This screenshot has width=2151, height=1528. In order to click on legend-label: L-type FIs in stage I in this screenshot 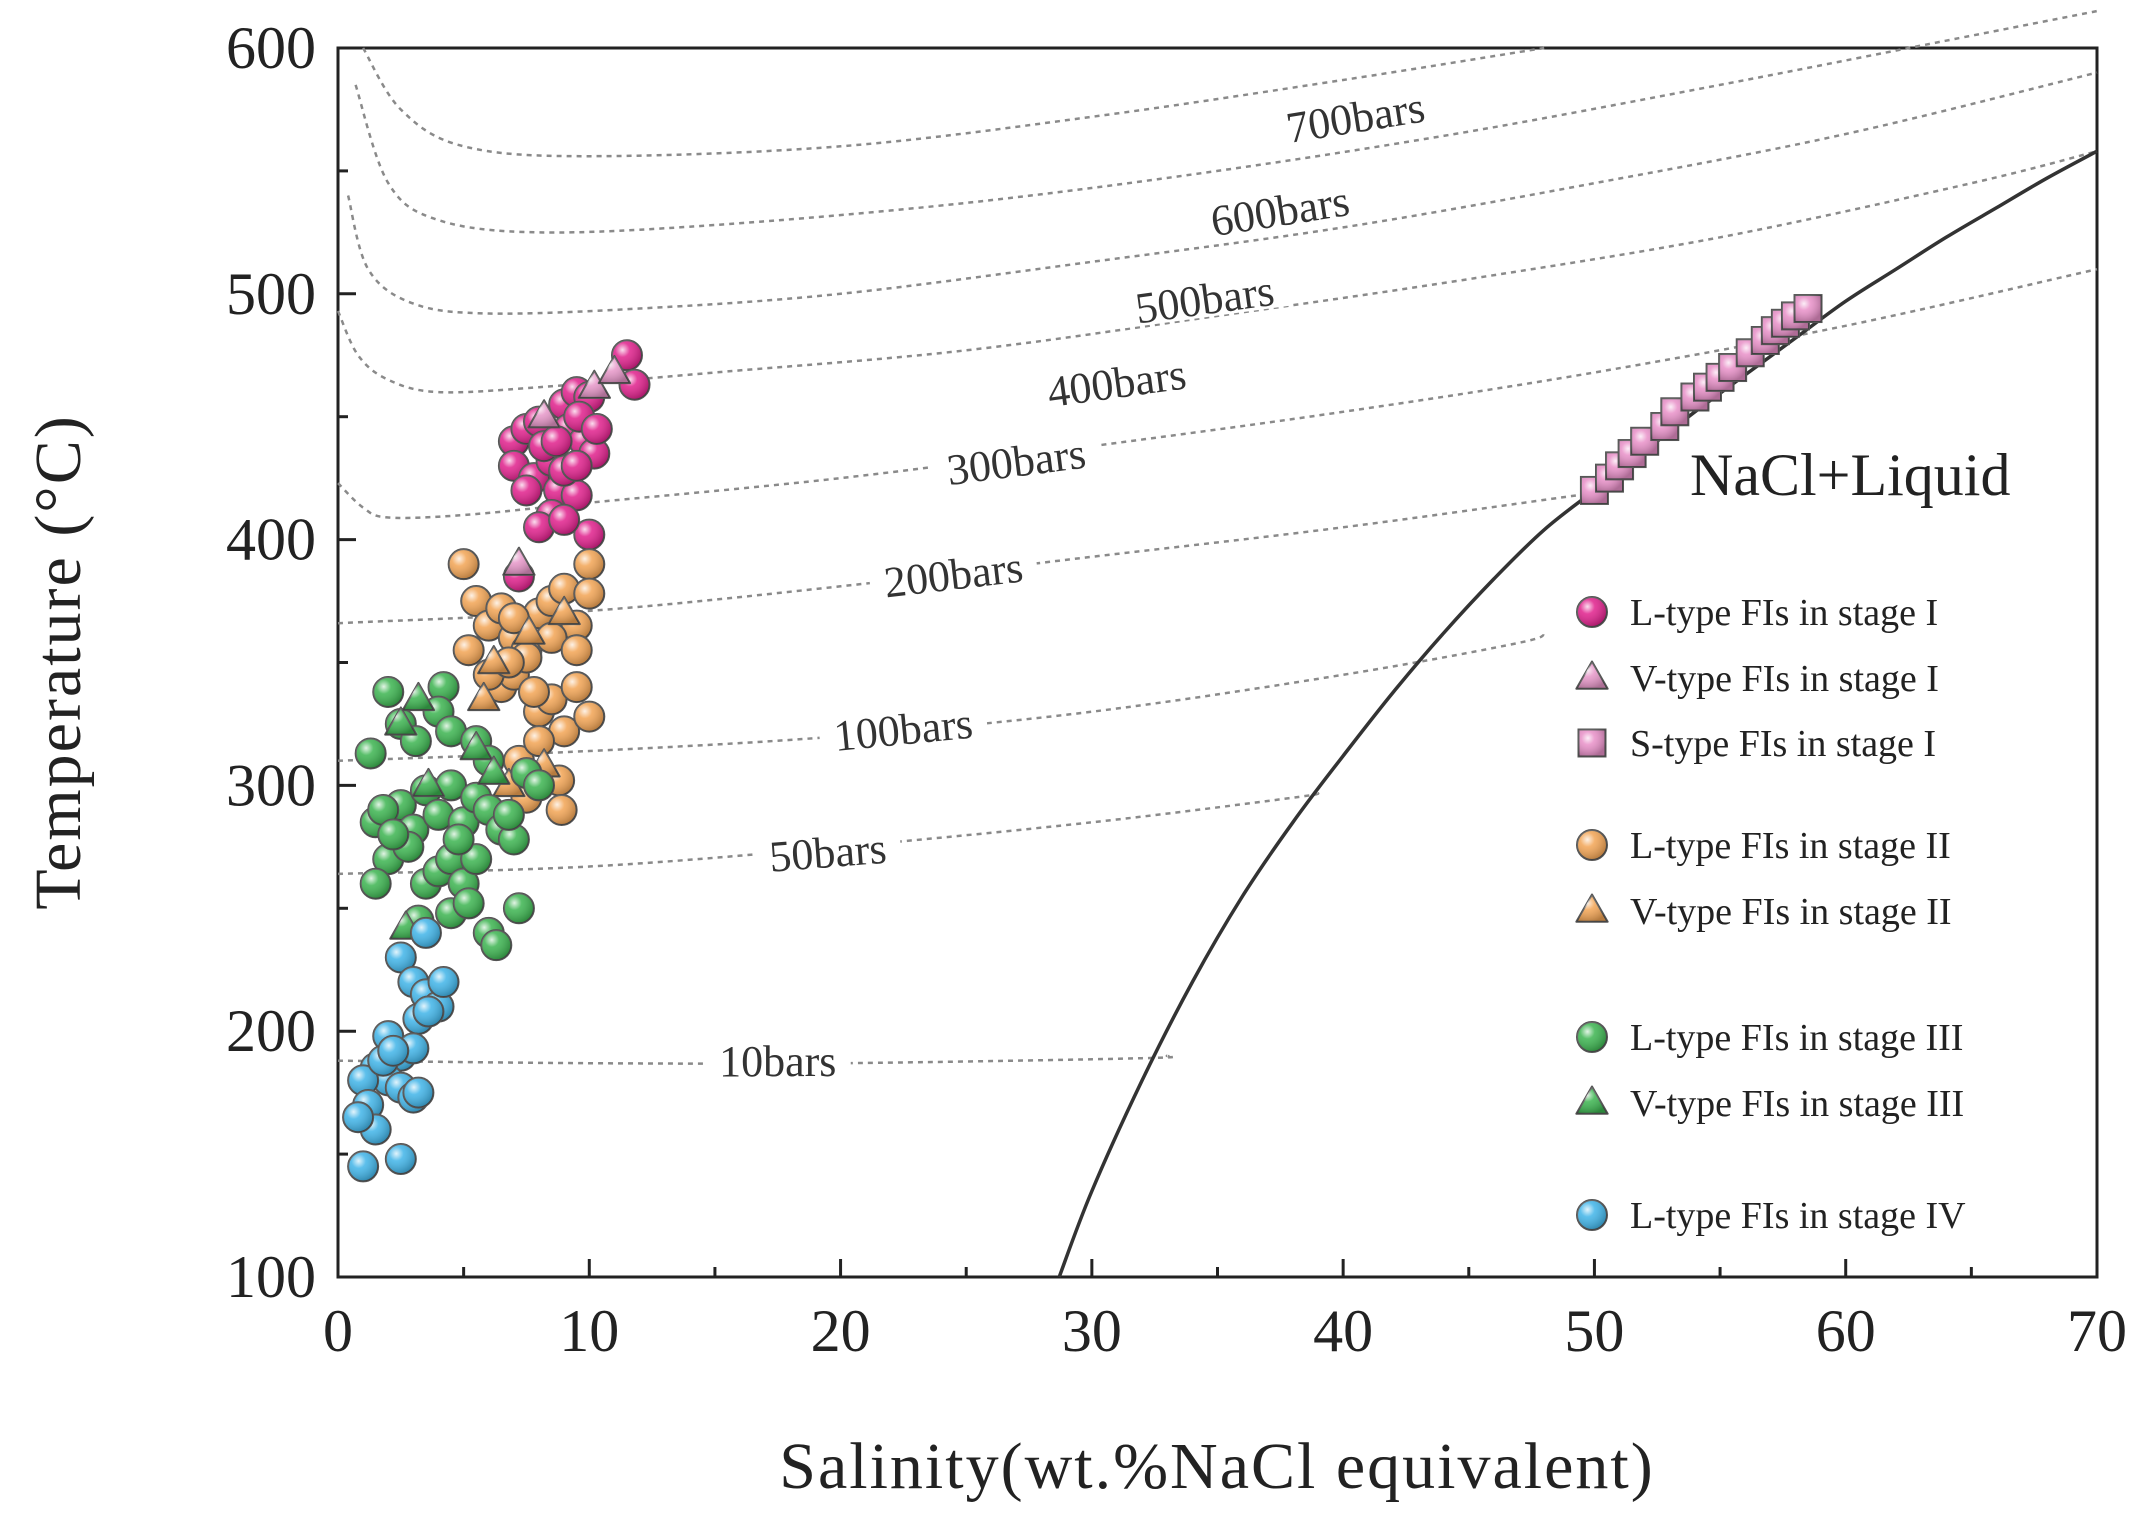, I will do `click(1784, 613)`.